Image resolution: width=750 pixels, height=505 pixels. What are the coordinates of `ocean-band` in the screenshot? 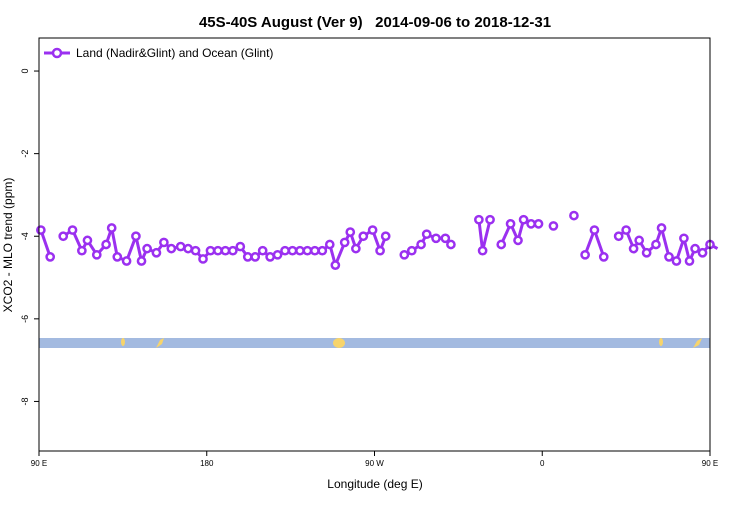 It's located at (374, 343).